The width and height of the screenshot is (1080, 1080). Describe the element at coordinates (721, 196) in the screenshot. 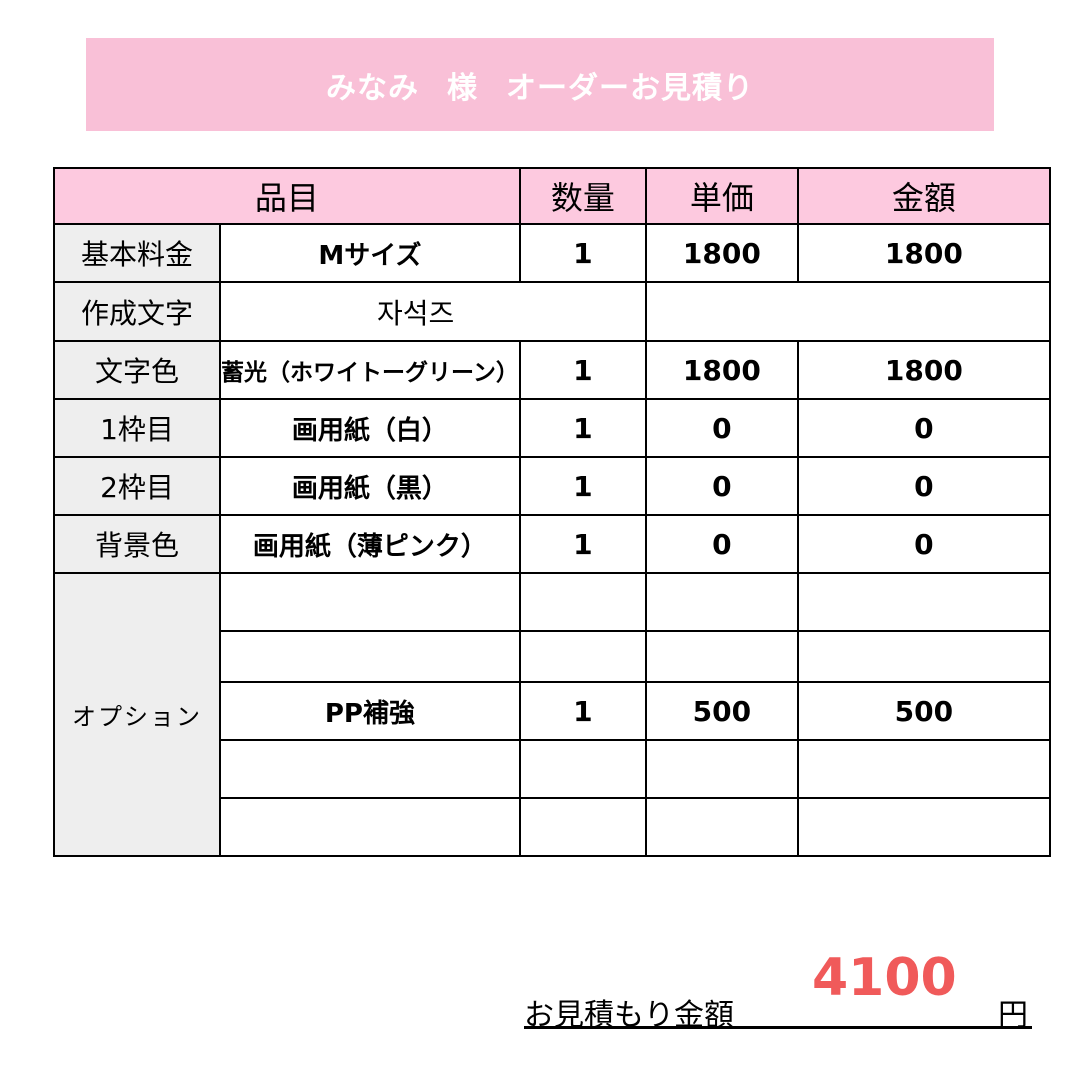

I see `header-price: 単価` at that location.